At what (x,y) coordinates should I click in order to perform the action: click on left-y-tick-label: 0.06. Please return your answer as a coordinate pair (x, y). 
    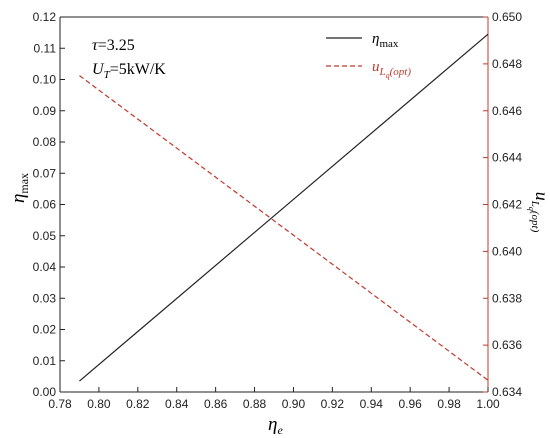
    Looking at the image, I should click on (45, 205).